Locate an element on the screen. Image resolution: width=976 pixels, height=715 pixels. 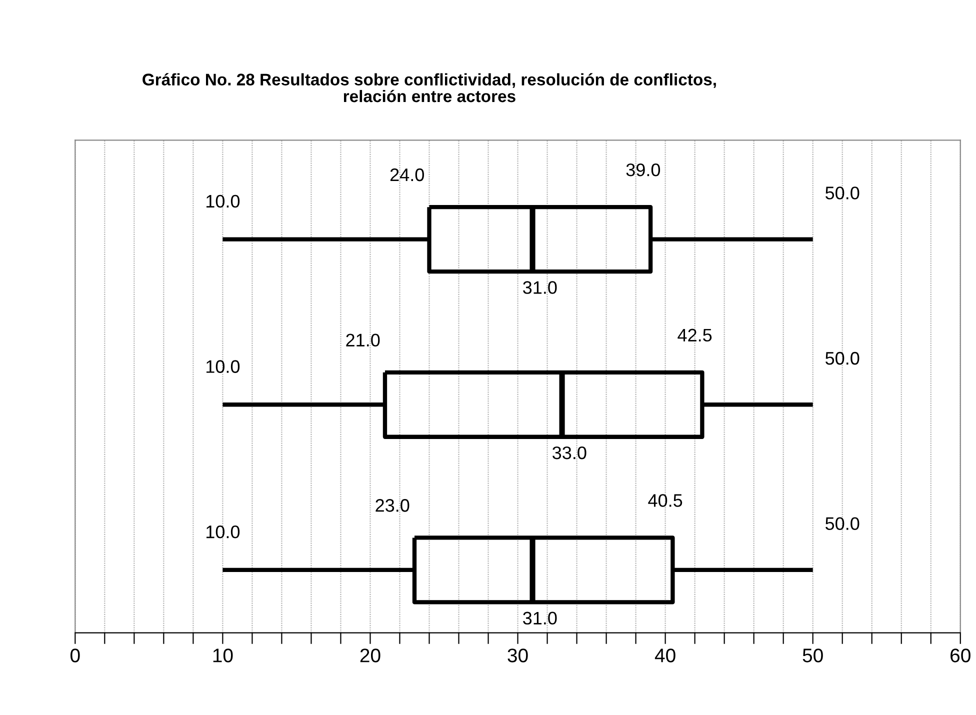
text: 40.5 is located at coordinates (665, 500).